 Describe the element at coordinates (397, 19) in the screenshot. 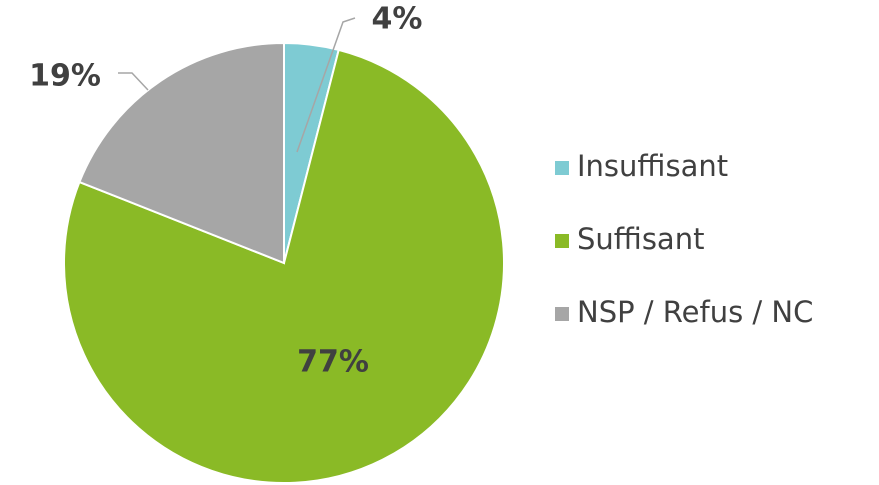

I see `data-label: 4%` at that location.